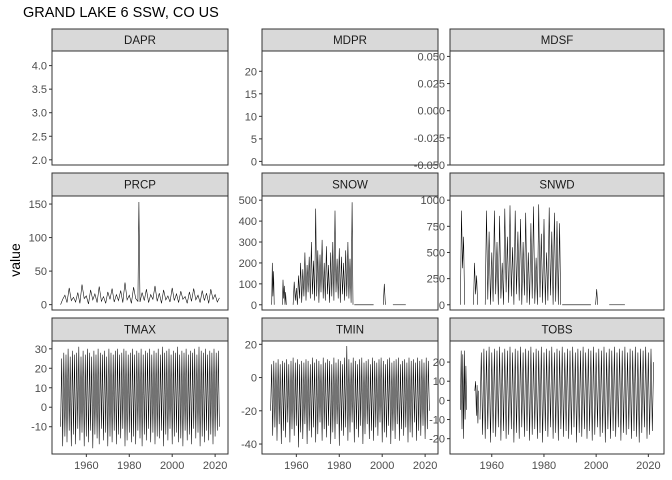 Image resolution: width=672 pixels, height=480 pixels. I want to click on y-tick-label-dapr: 2.5, so click(39, 137).